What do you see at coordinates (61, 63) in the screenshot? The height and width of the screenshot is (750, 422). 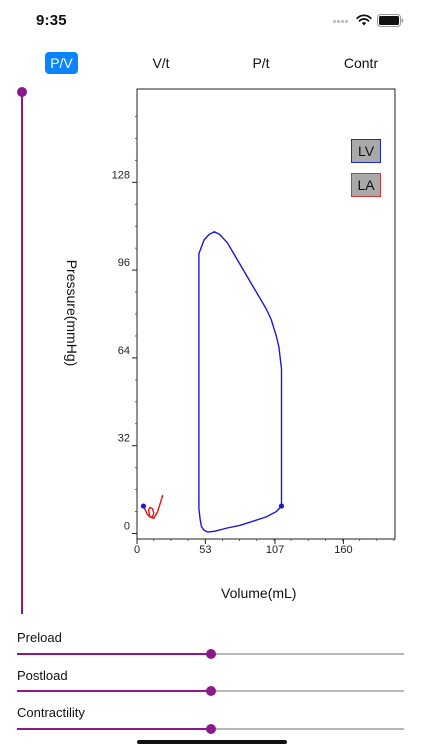 I see `tab-pv: P/V` at bounding box center [61, 63].